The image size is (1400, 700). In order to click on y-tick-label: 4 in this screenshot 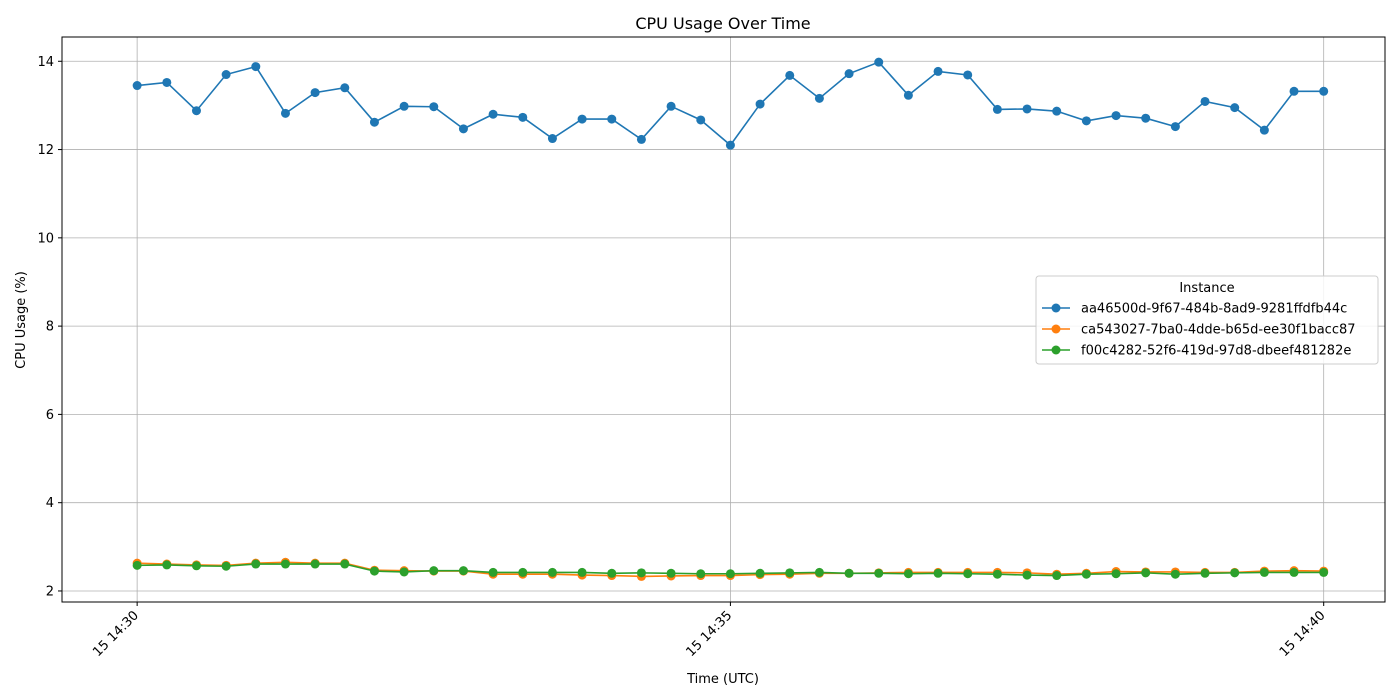, I will do `click(50, 503)`.